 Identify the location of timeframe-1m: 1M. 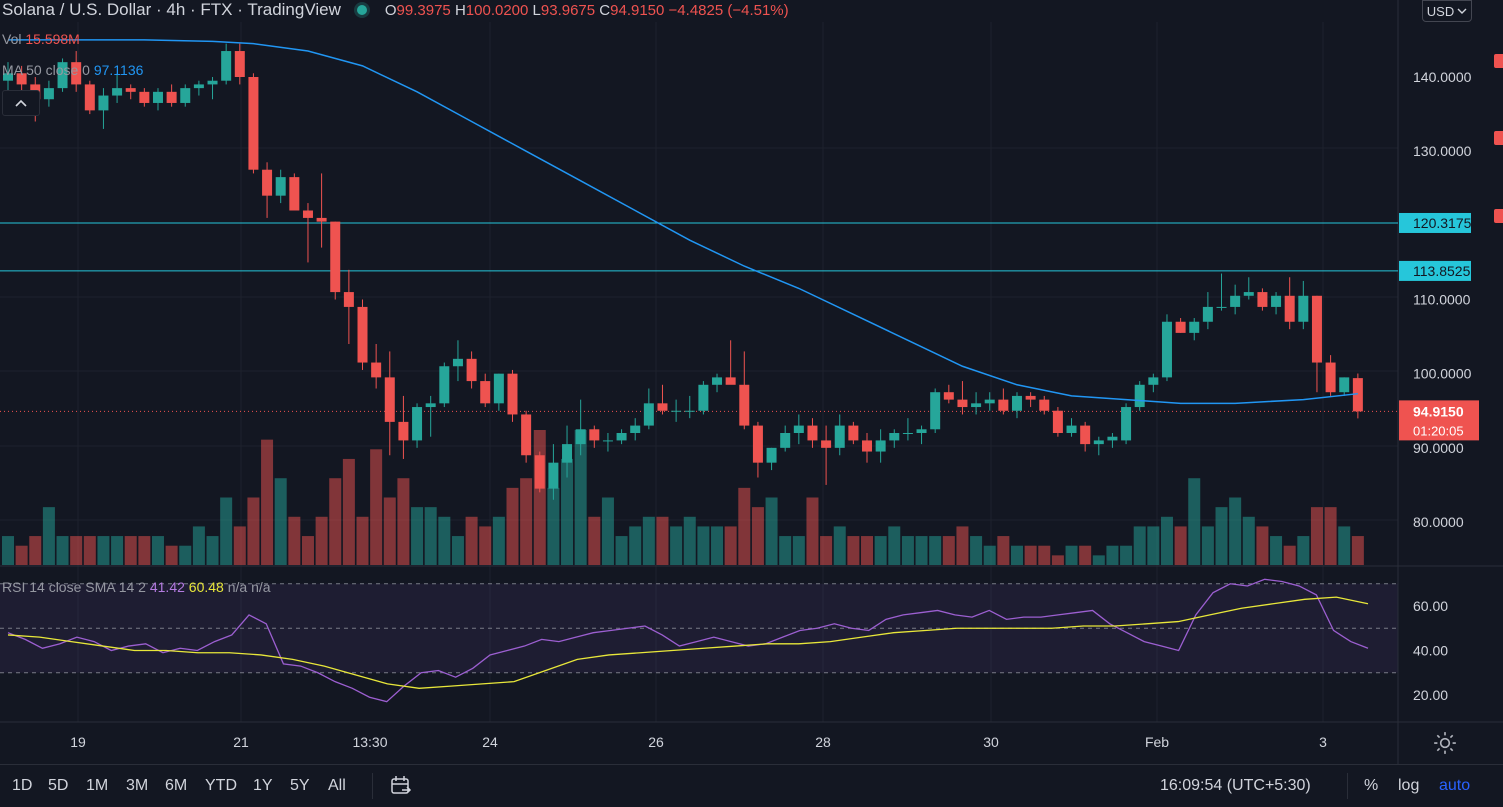
(97, 785).